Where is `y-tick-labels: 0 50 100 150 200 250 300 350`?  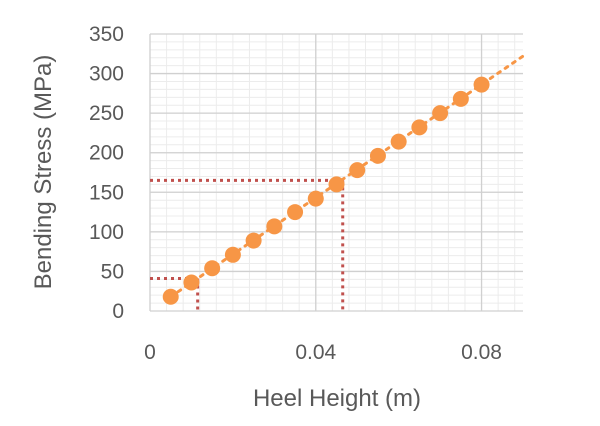 y-tick-labels: 0 50 100 150 200 250 300 350 is located at coordinates (106, 173).